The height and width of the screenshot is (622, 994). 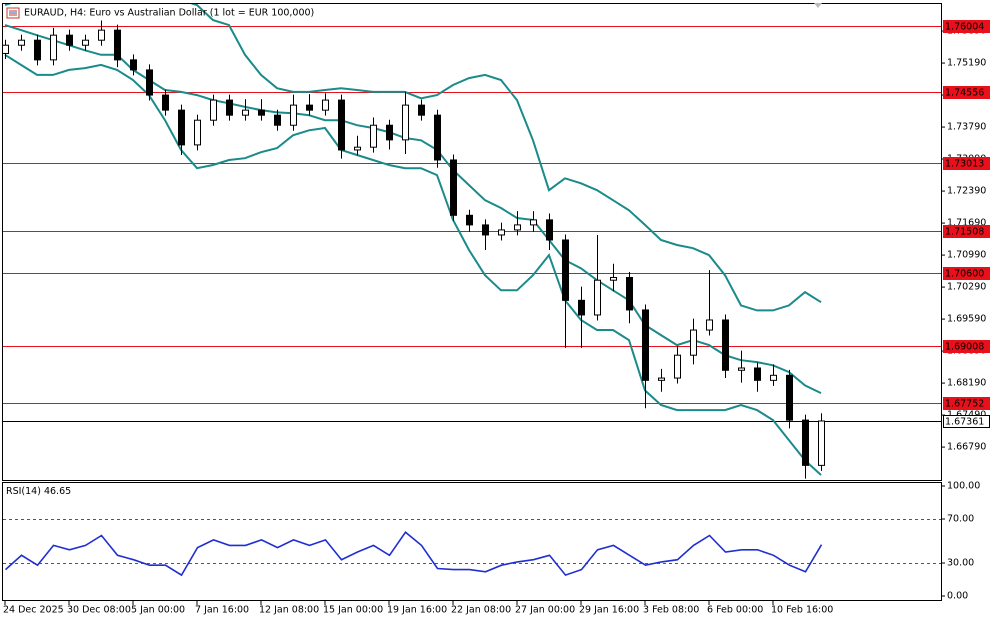 I want to click on rsi-title: RSI(14) 46.65, so click(x=38, y=491).